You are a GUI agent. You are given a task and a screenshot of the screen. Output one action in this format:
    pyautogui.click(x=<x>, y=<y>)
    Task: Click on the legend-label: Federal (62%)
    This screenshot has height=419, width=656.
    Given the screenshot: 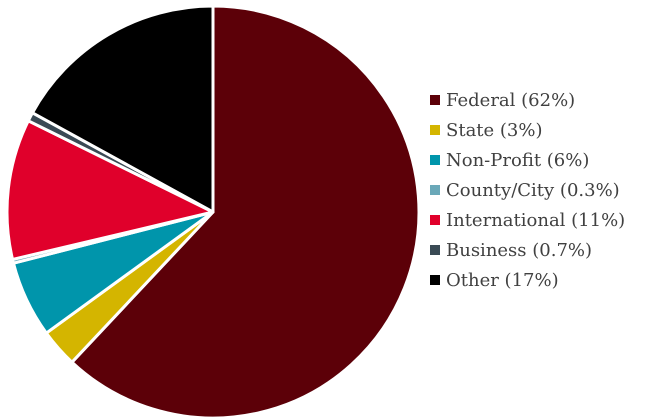 What is the action you would take?
    pyautogui.click(x=511, y=100)
    